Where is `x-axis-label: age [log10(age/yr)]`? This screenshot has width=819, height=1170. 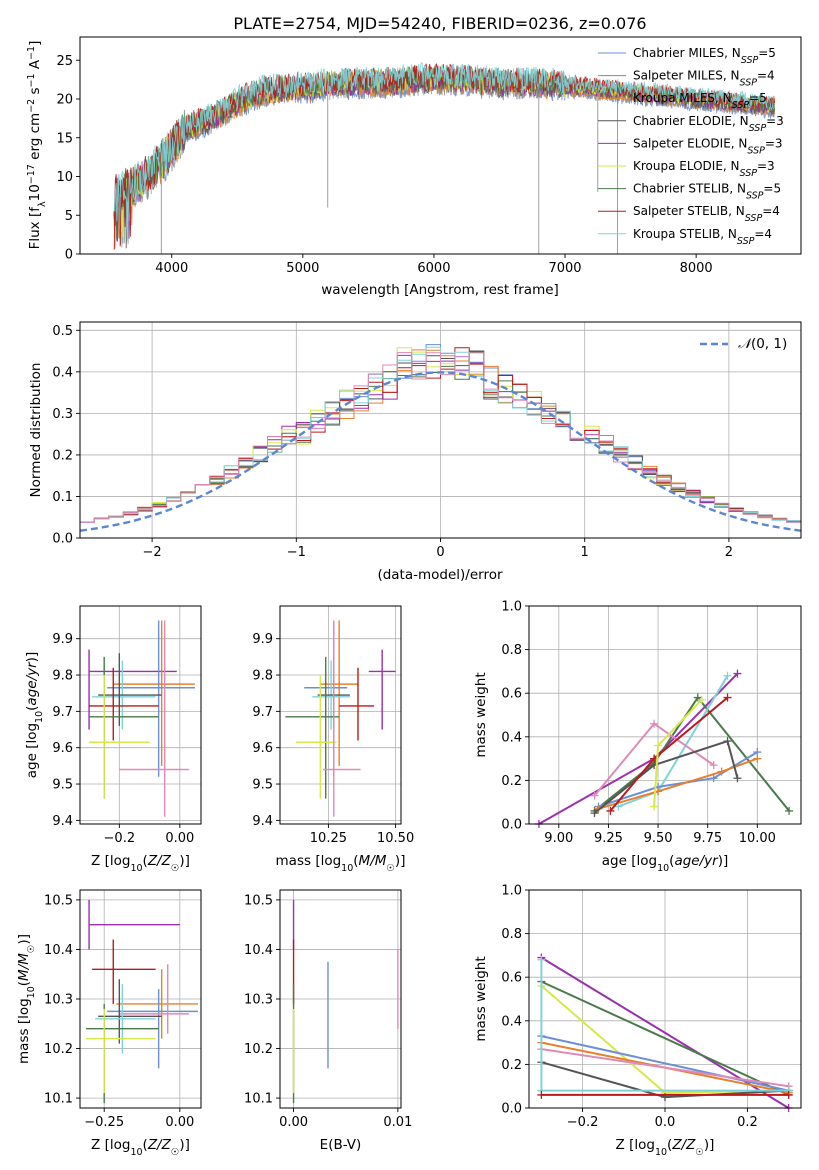 x-axis-label: age [log10(age/yr)] is located at coordinates (665, 863).